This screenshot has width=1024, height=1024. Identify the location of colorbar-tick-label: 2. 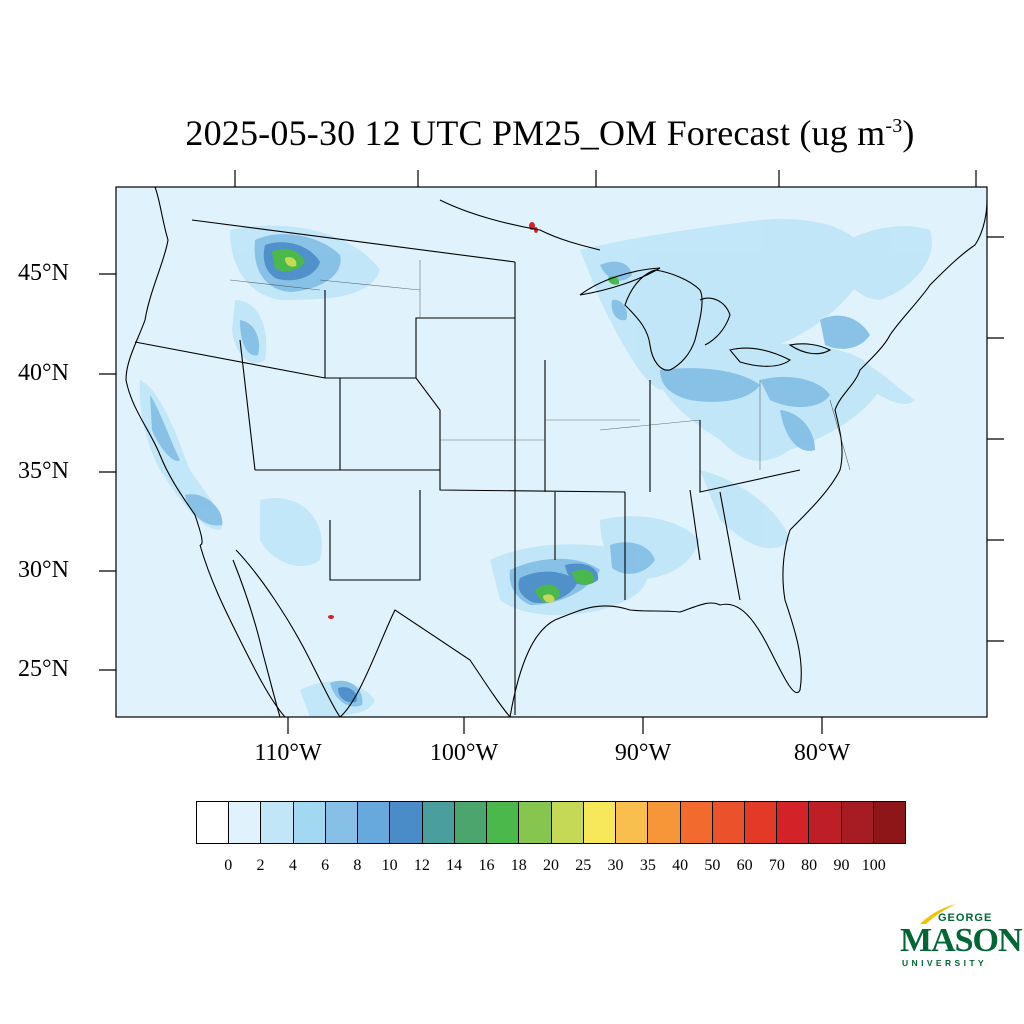
(260, 865).